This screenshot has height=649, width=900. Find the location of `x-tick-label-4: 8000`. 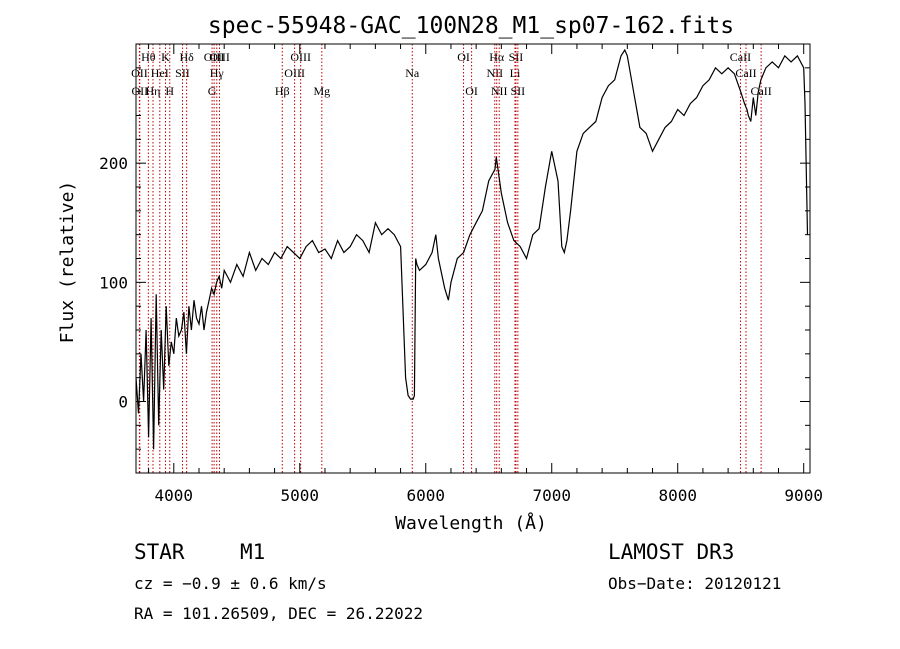

x-tick-label-4: 8000 is located at coordinates (677, 495).